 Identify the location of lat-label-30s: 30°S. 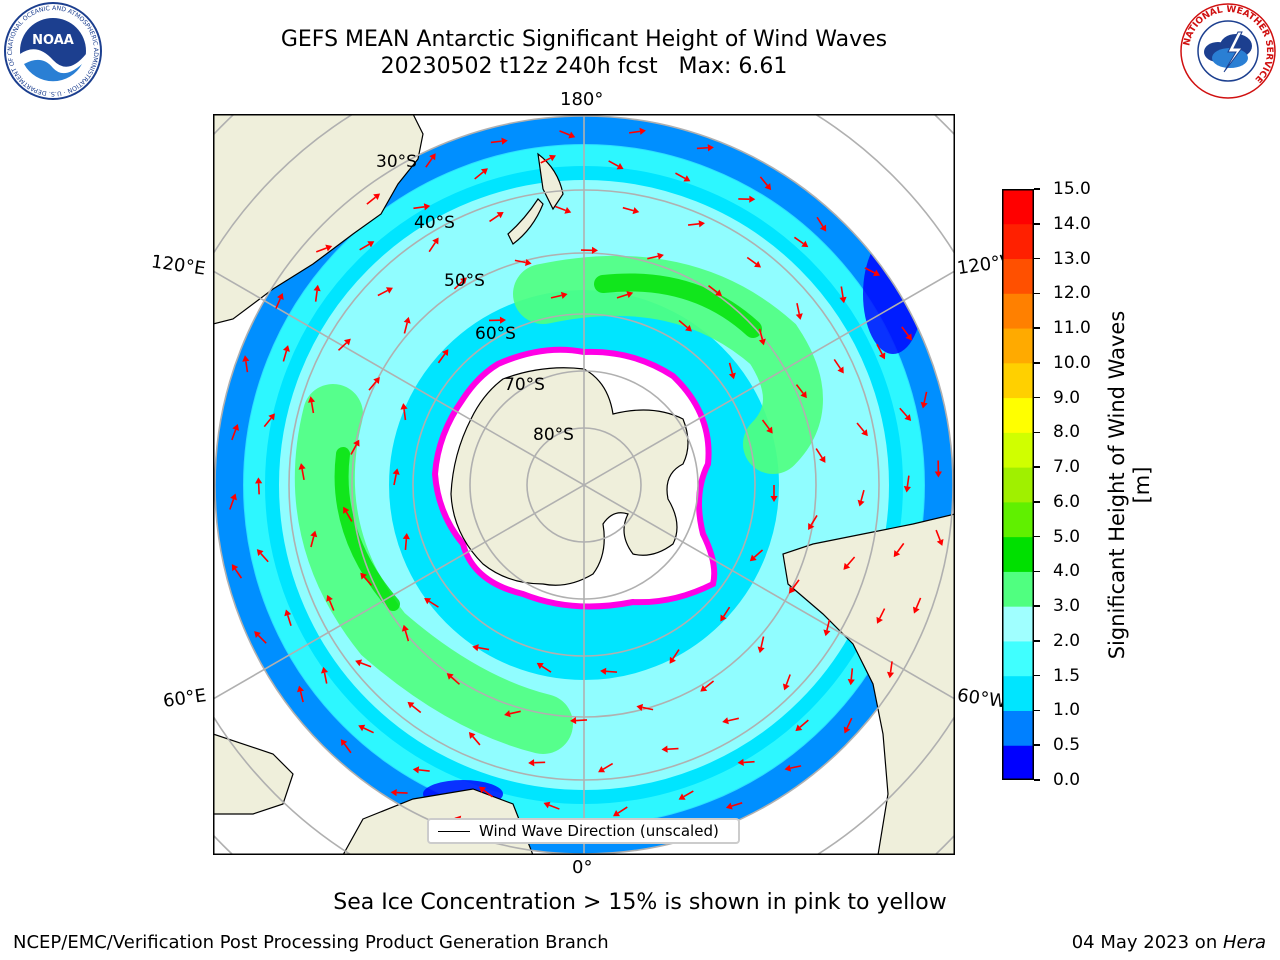
(396, 162).